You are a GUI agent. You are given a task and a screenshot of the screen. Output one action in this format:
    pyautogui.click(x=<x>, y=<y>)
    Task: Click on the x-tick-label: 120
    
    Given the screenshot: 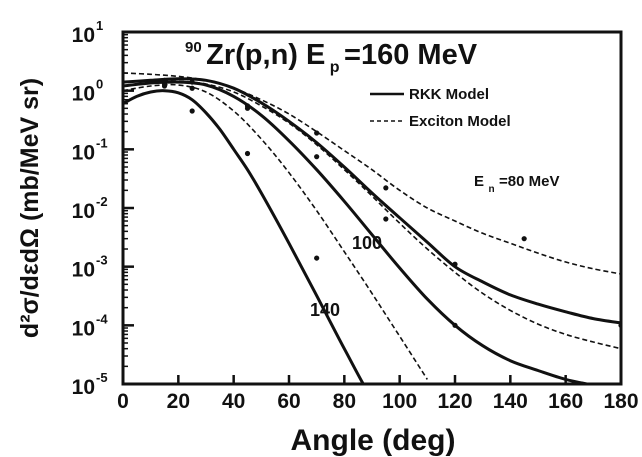 What is the action you would take?
    pyautogui.click(x=454, y=401)
    